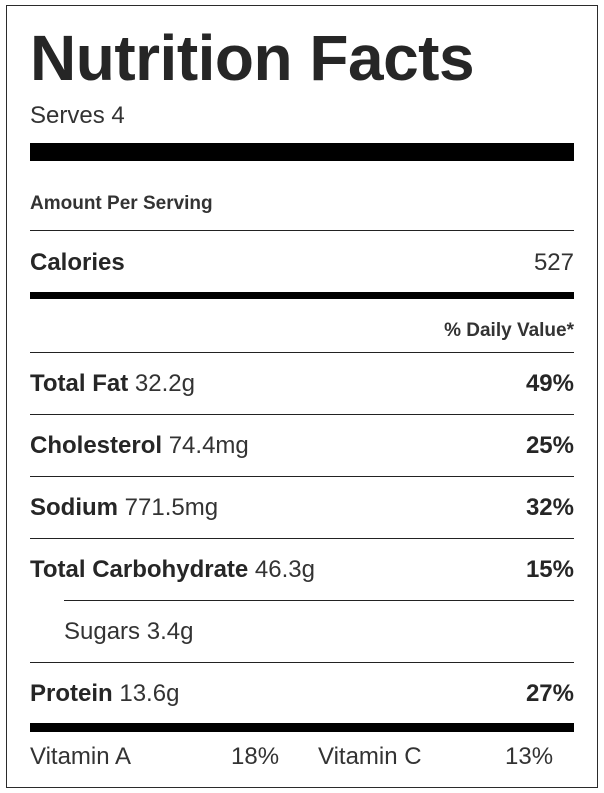  I want to click on nutrient-amount: 32.2g, so click(164, 383).